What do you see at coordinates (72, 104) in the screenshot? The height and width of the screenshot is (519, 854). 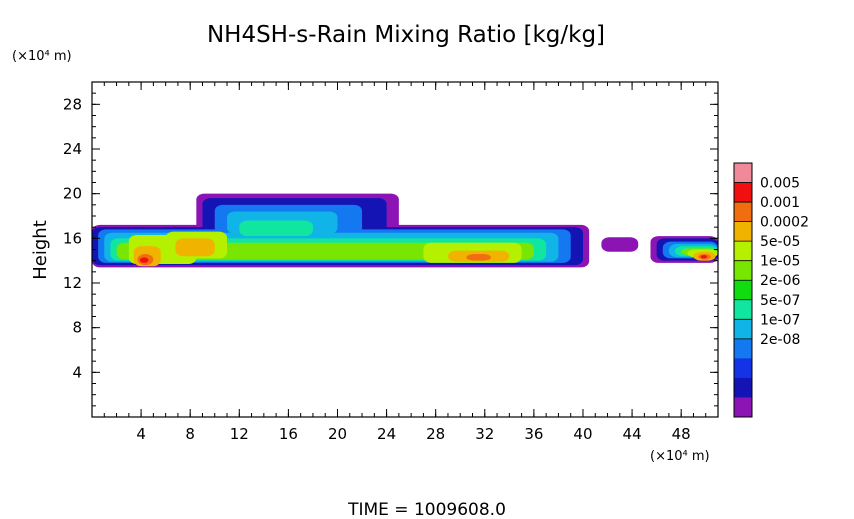 I see `y-tick-label: 28` at bounding box center [72, 104].